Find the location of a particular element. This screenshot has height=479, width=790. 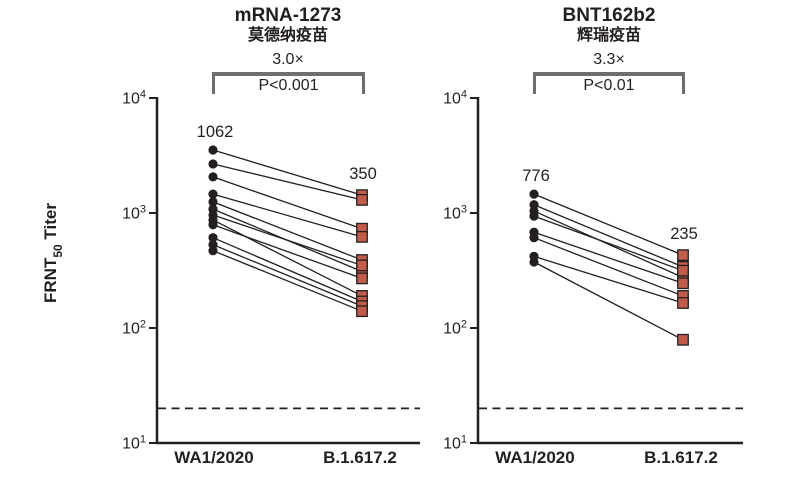

y-axis-title-suffix: Titer is located at coordinates (50, 224).